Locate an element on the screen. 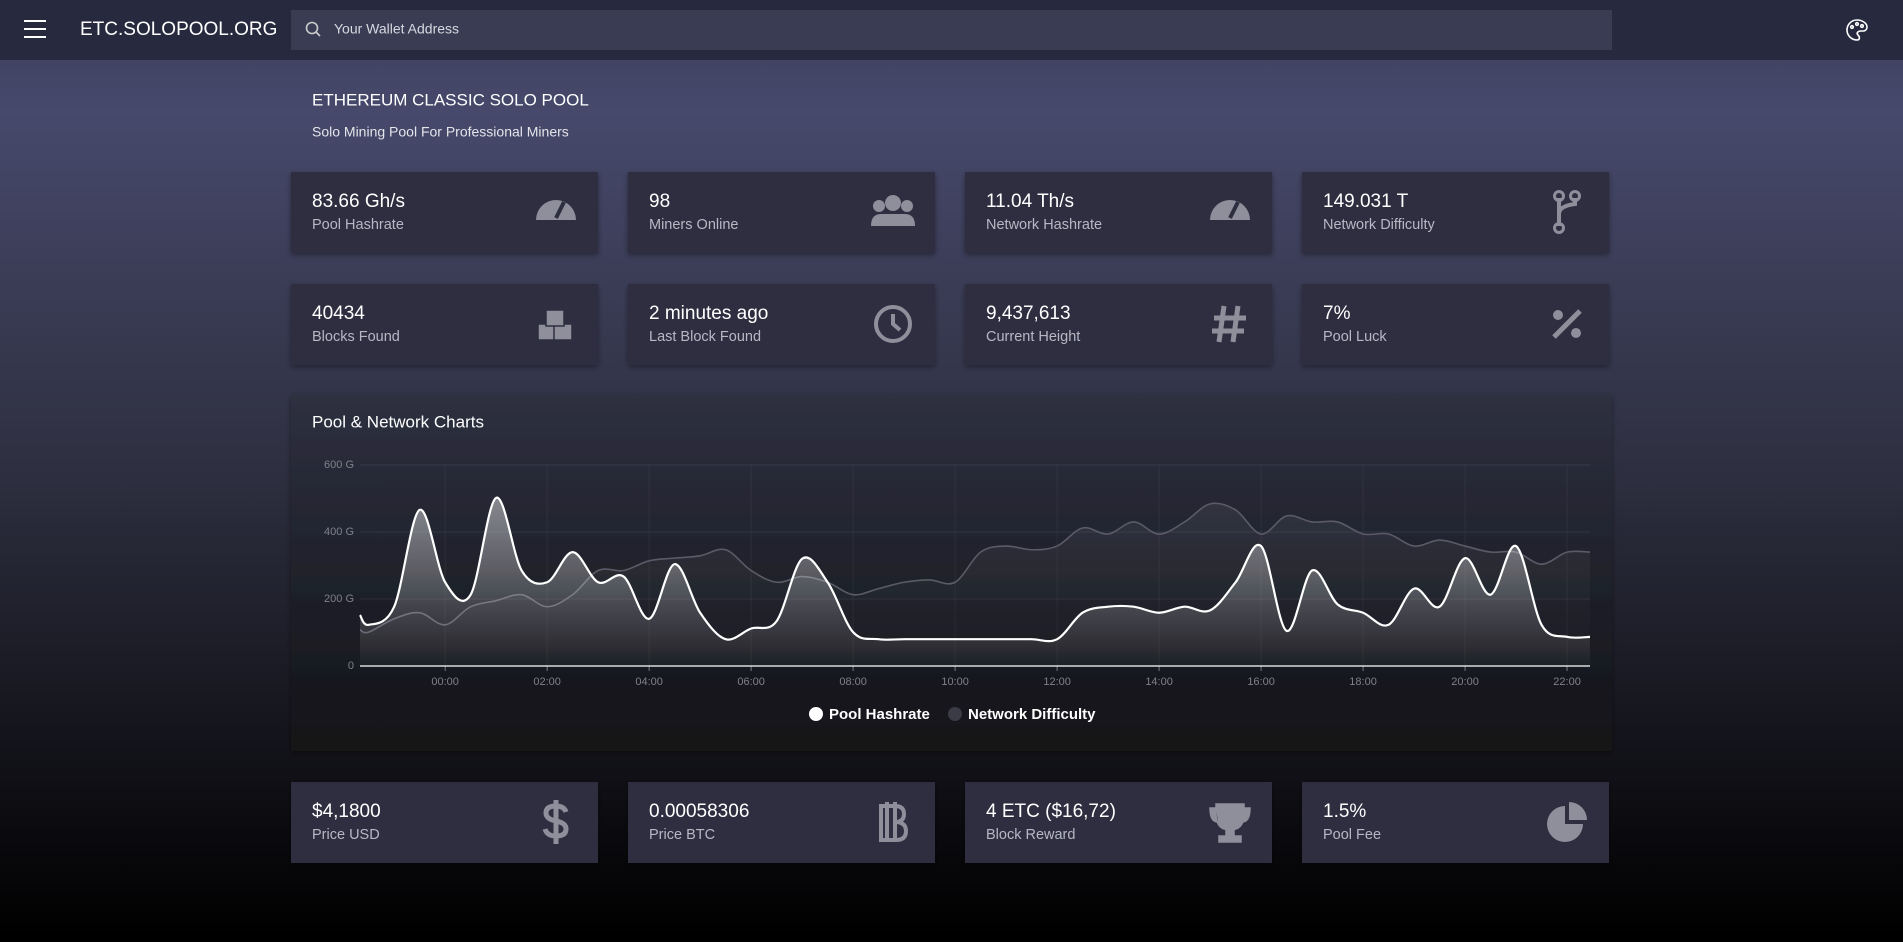 This screenshot has width=1903, height=942. stat-card: 149.031 T Network Difficulty is located at coordinates (1455, 212).